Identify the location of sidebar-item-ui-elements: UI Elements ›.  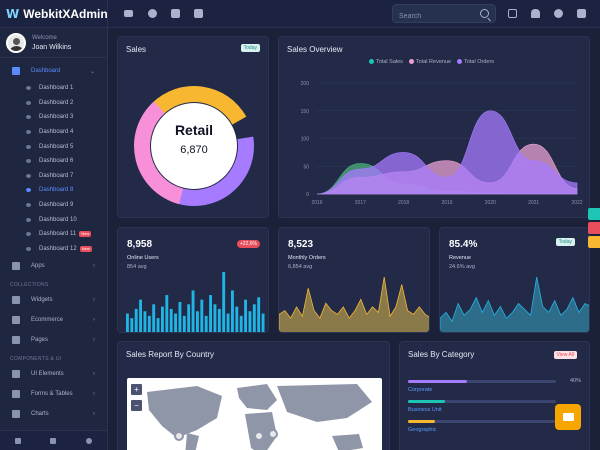
(53, 374).